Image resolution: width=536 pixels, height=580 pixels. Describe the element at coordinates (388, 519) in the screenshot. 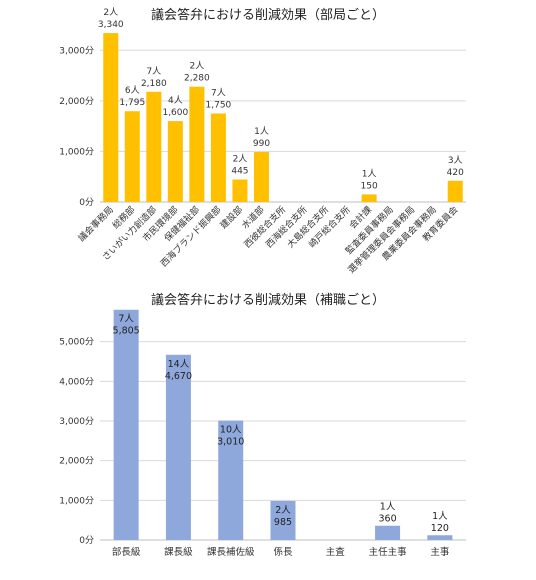

I see `value-label: 360` at that location.